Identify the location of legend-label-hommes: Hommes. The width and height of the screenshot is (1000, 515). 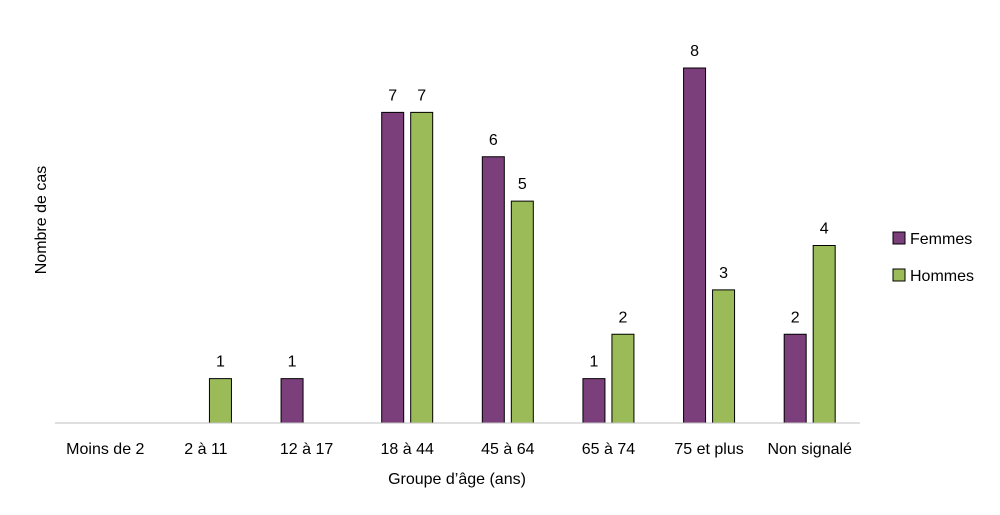
(942, 276).